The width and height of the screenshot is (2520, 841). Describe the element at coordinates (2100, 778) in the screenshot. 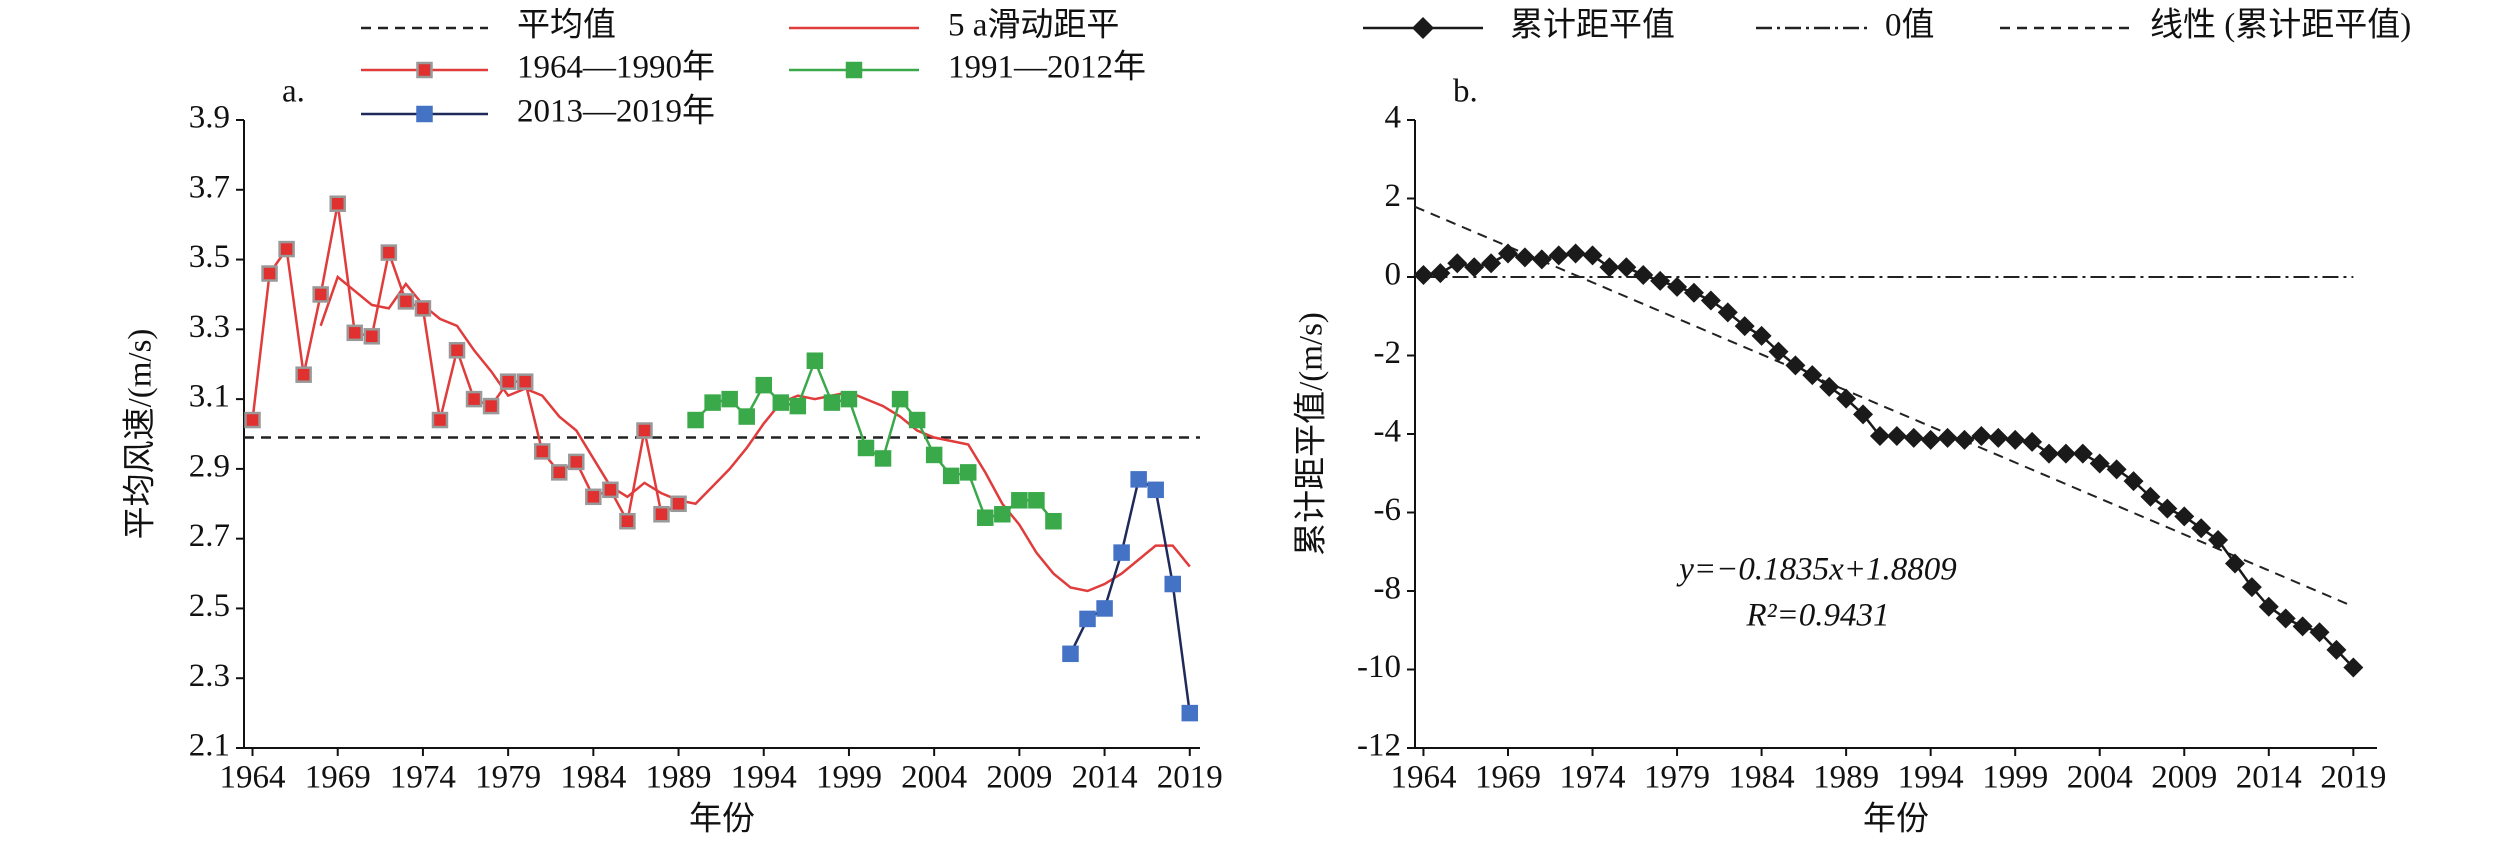

I see `x-tick-label: 2004` at that location.